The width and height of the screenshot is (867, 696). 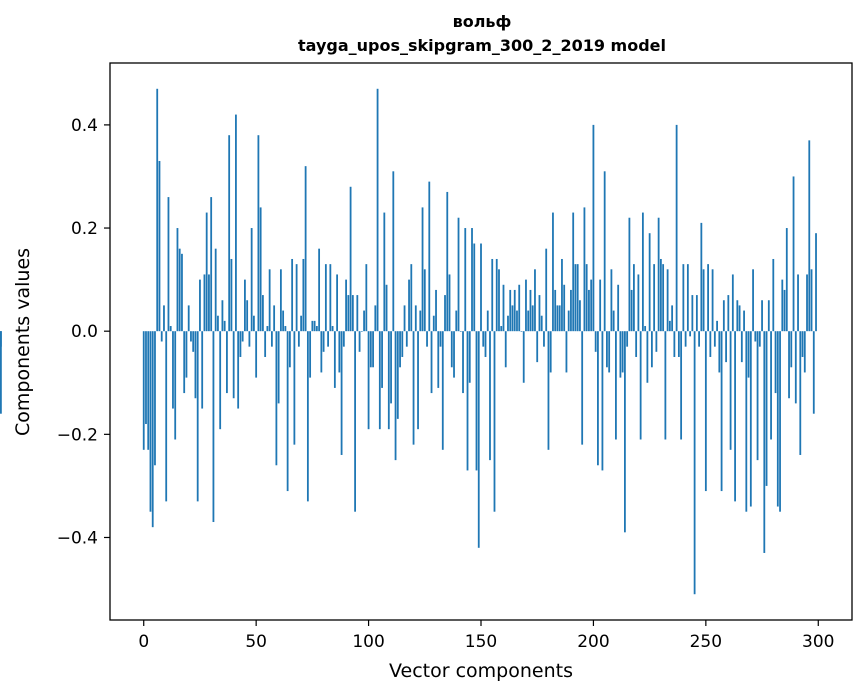 What do you see at coordinates (83, 332) in the screenshot?
I see `y-axis-ticks: −0.4 −0.2 0.0 0.2 0.4` at bounding box center [83, 332].